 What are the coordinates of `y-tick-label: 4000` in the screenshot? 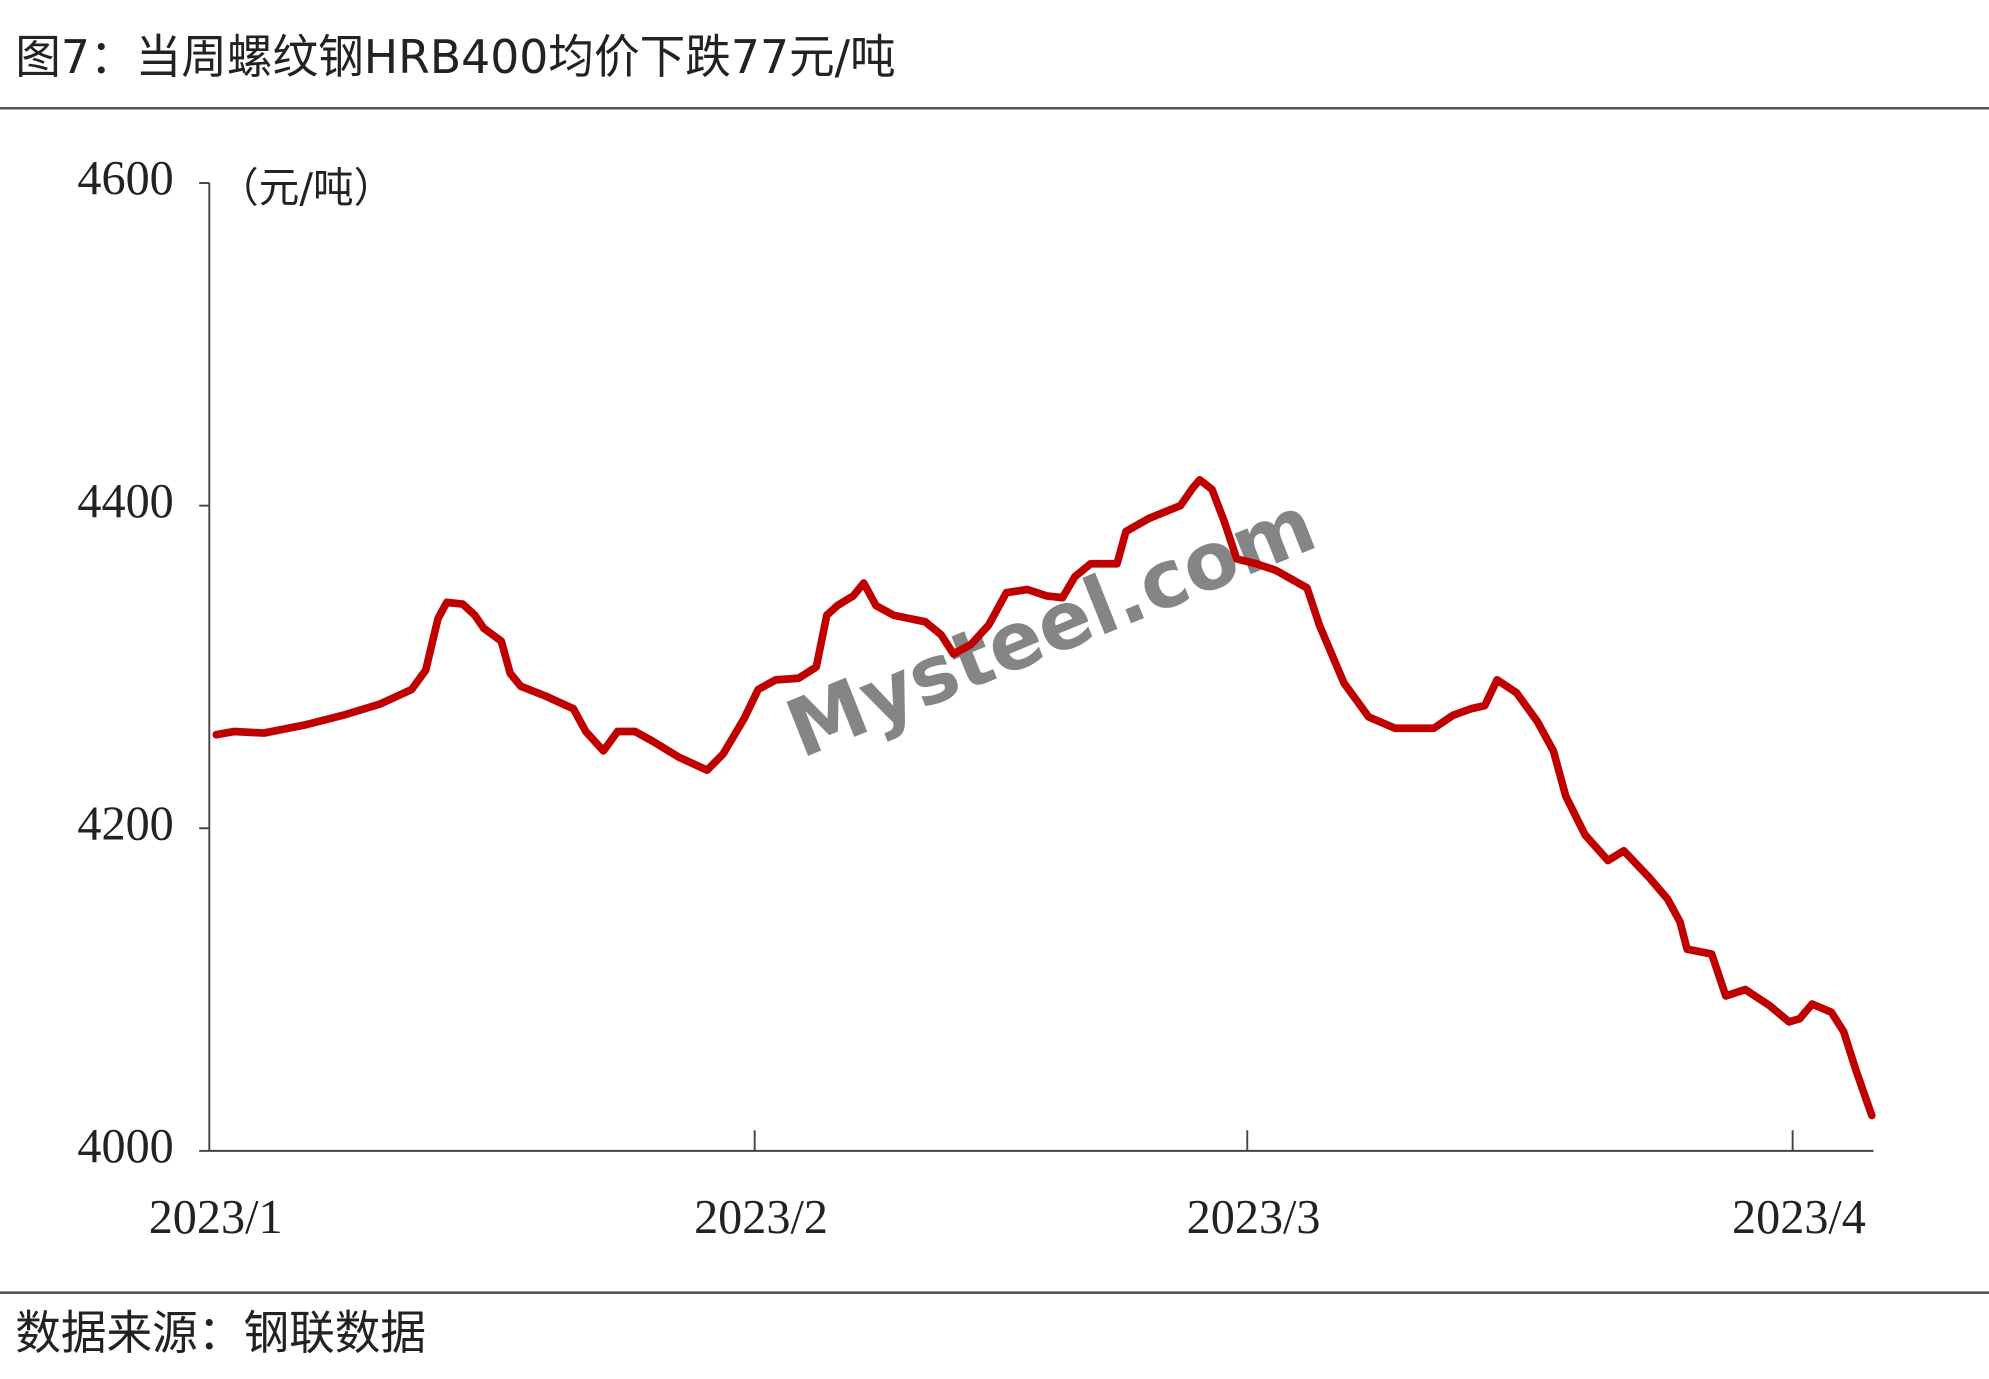 It's located at (125, 1146).